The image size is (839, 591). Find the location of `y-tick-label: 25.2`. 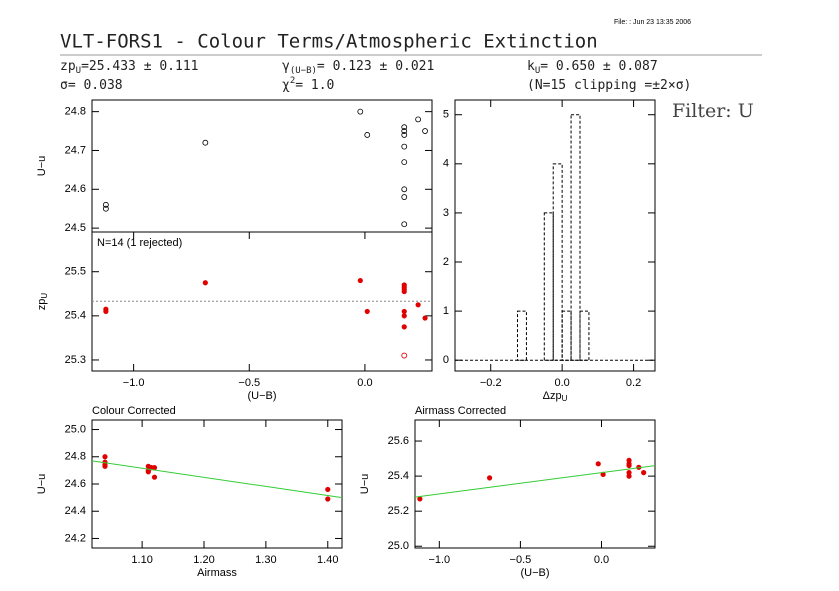

y-tick-label: 25.2 is located at coordinates (398, 511).